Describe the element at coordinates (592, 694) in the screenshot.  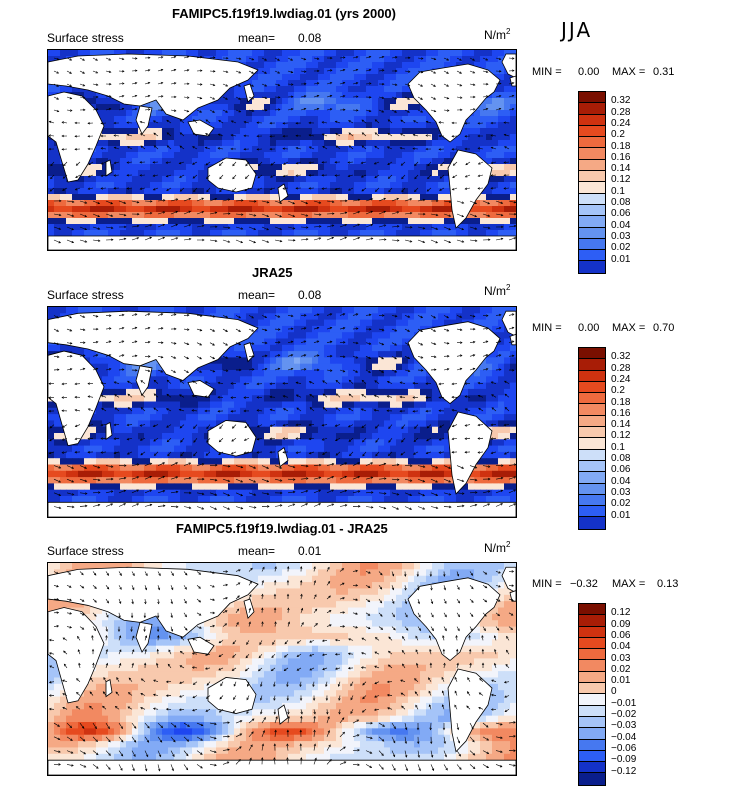
I see `panel-3-colorbar` at that location.